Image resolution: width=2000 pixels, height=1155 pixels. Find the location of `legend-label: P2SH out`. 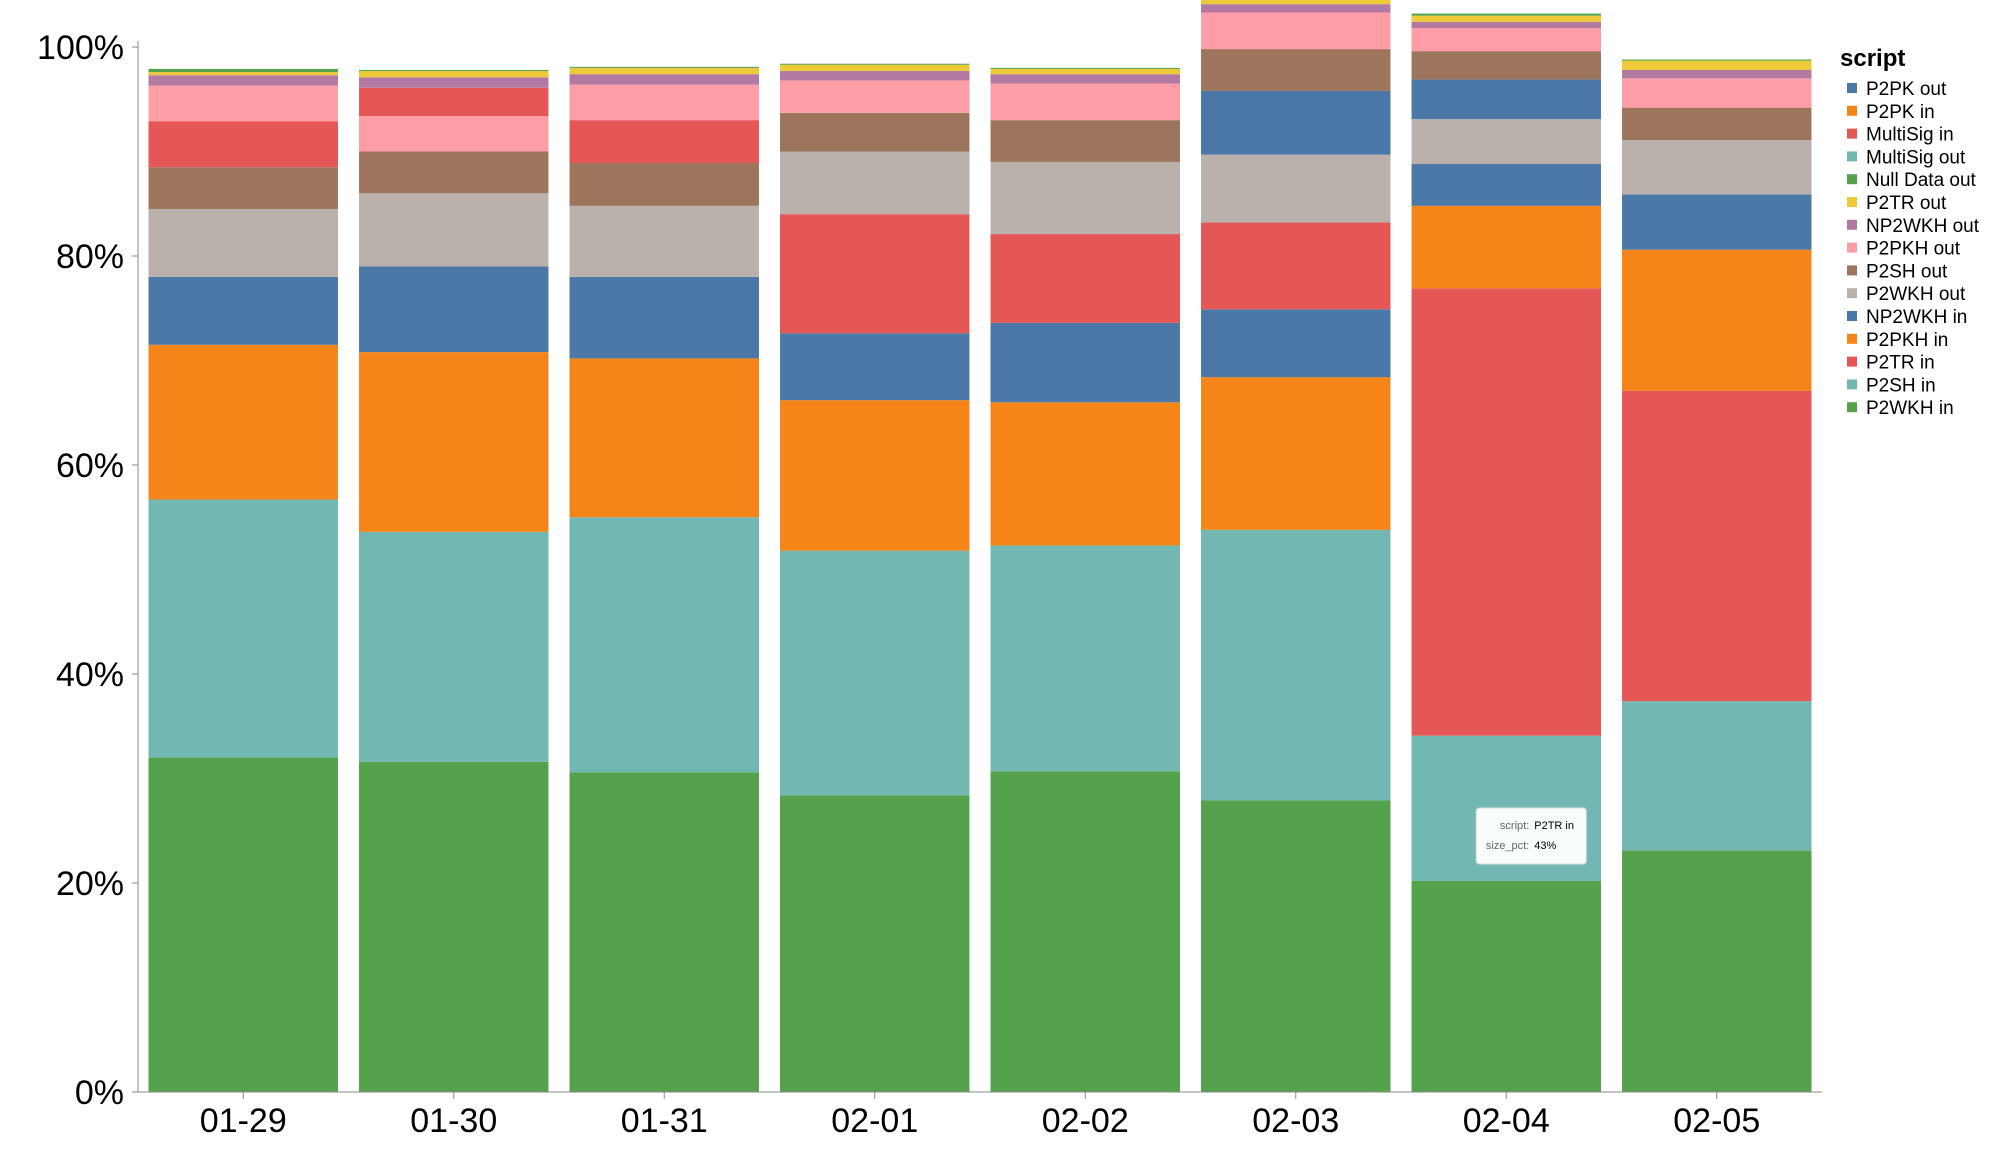

legend-label: P2SH out is located at coordinates (1907, 271).